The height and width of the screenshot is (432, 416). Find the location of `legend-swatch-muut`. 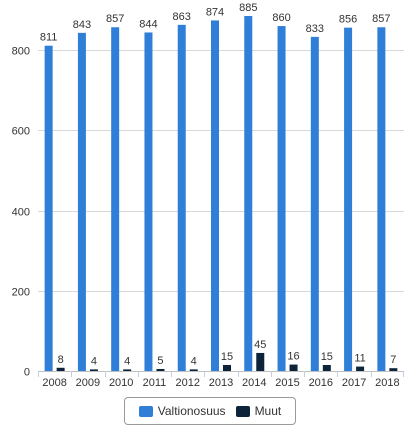

legend-swatch-muut is located at coordinates (242, 411).